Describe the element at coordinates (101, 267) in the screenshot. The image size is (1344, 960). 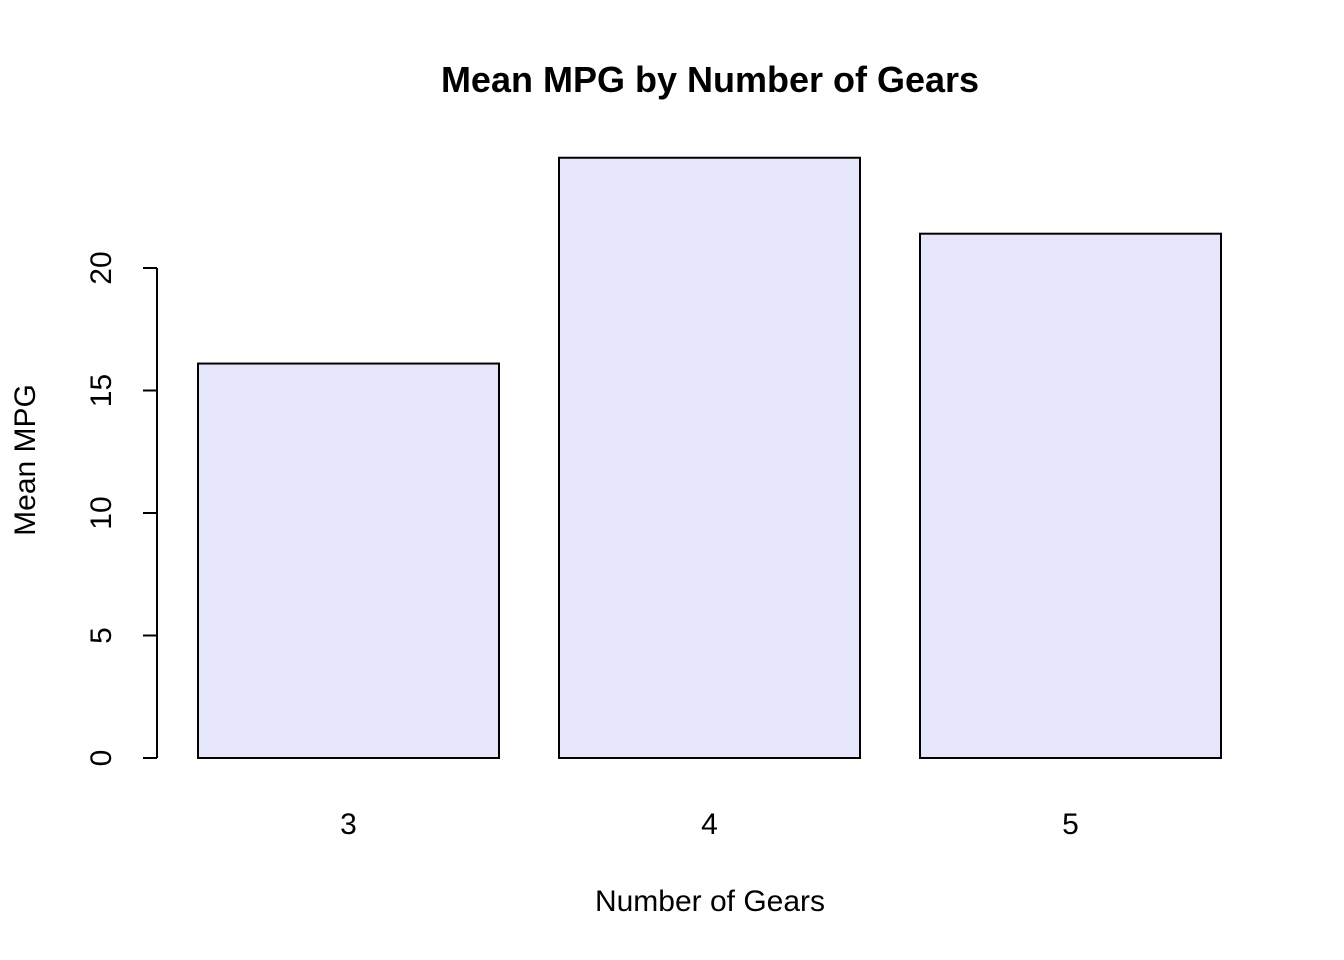
I see `y-tick-label: 20` at that location.